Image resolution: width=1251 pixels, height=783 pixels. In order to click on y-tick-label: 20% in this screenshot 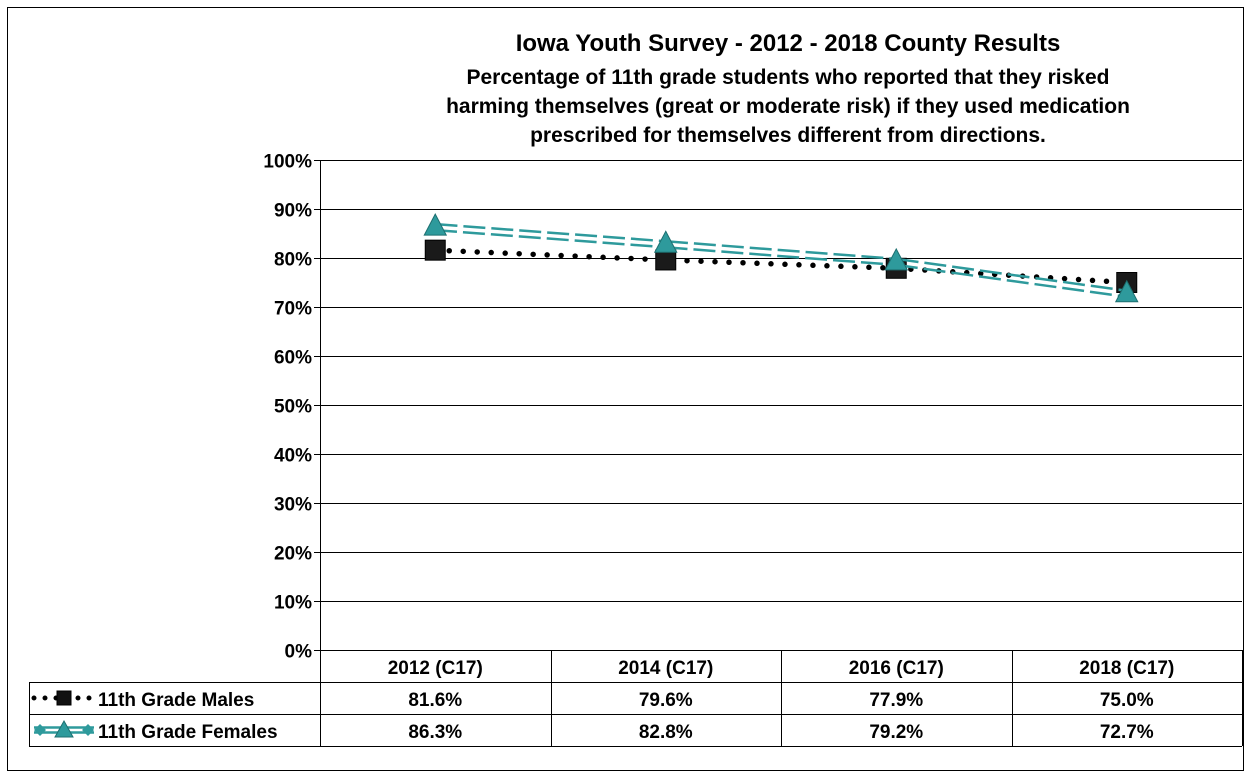, I will do `click(293, 554)`.